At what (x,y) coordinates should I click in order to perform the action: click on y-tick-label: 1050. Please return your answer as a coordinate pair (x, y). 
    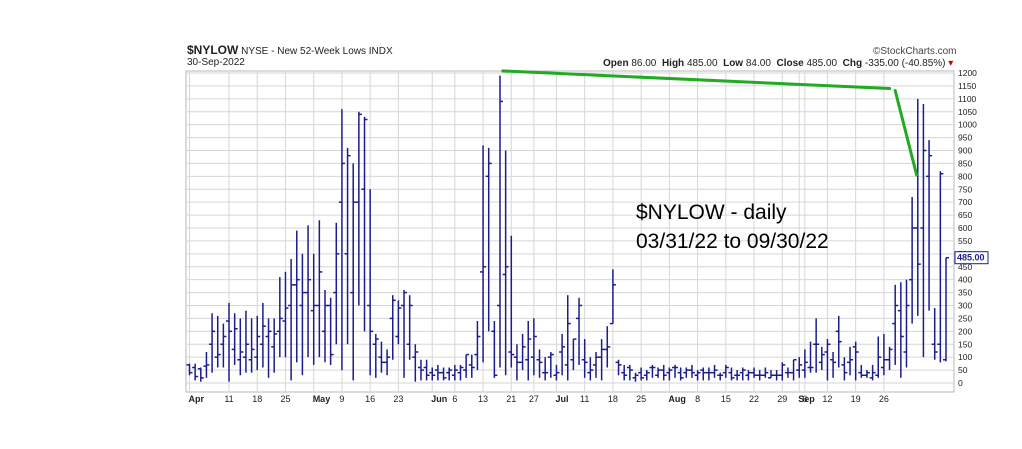
    Looking at the image, I should click on (967, 112).